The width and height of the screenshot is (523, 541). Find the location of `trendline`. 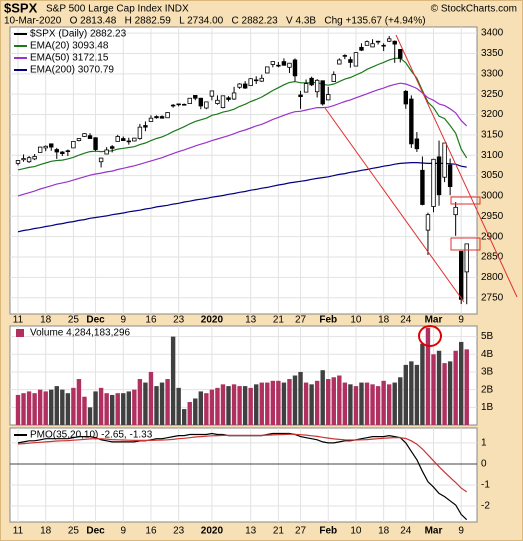

trendline is located at coordinates (394, 205).